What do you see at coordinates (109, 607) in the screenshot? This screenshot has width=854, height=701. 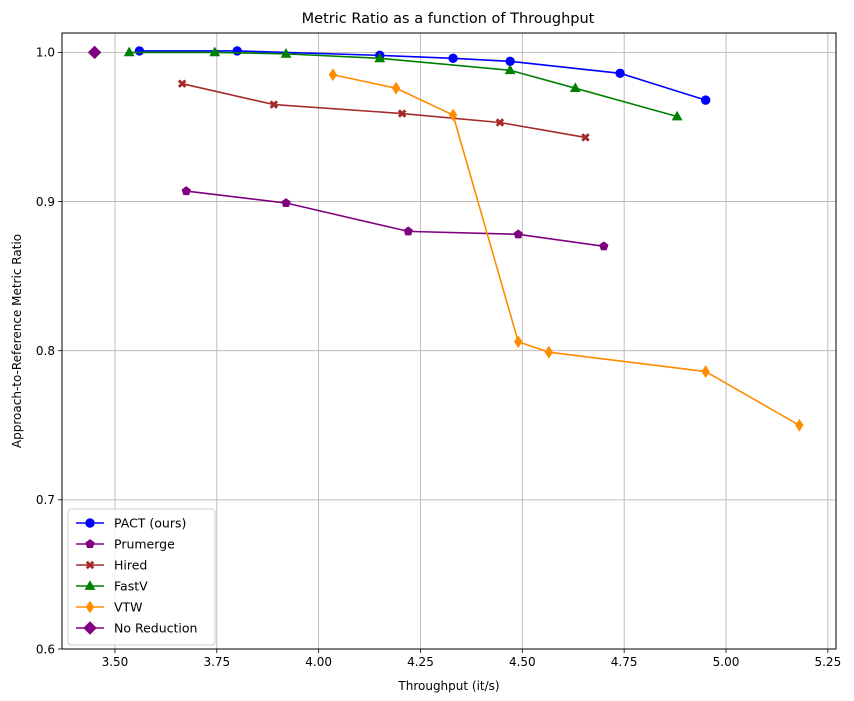 I see `legend-item-vtw: VTW` at bounding box center [109, 607].